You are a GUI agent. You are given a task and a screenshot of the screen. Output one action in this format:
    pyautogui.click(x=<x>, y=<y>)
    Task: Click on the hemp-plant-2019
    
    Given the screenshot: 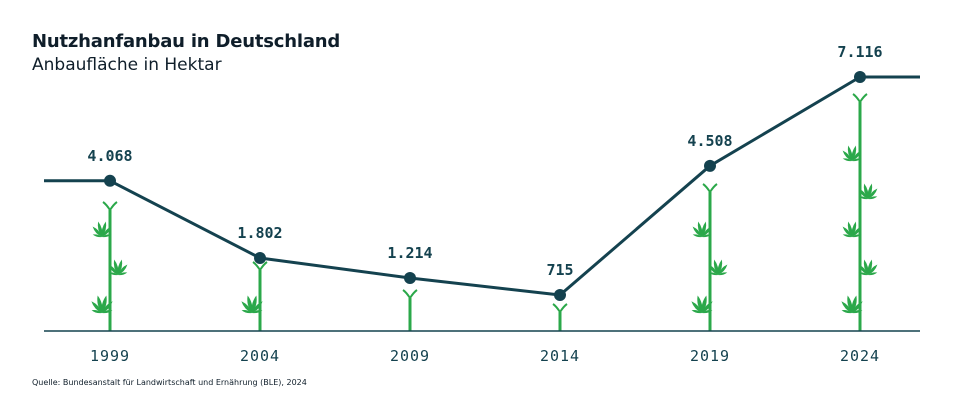 What is the action you would take?
    pyautogui.click(x=709, y=257)
    